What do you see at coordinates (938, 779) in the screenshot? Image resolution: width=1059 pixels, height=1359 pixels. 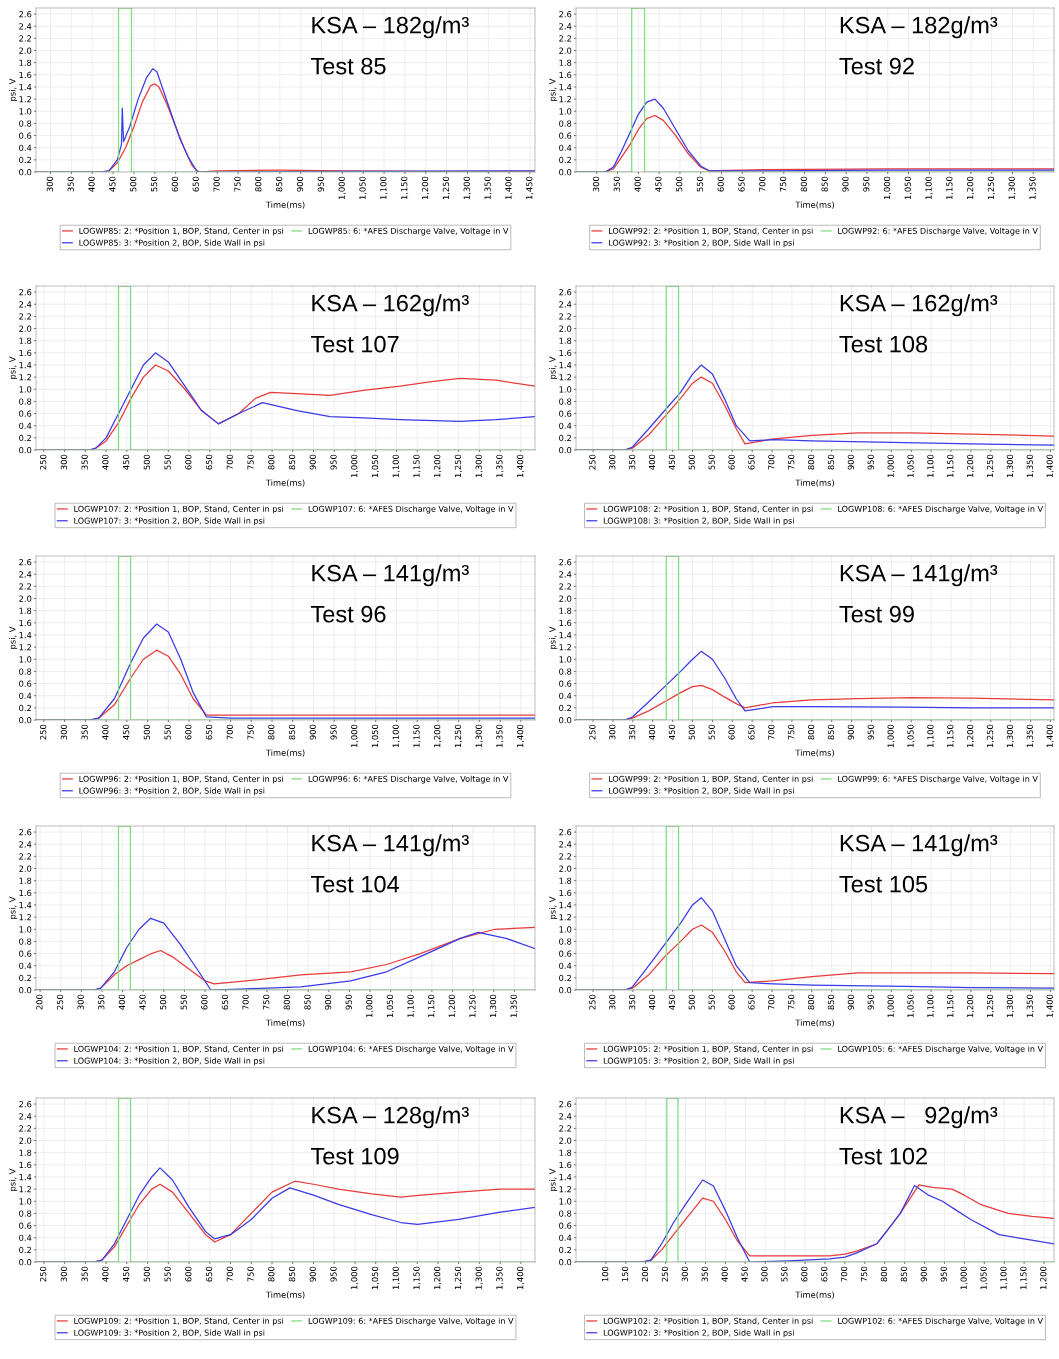 I see `legend-label: LOGWP99: 6: *AFES Discharge Valve, Voltage in V` at bounding box center [938, 779].